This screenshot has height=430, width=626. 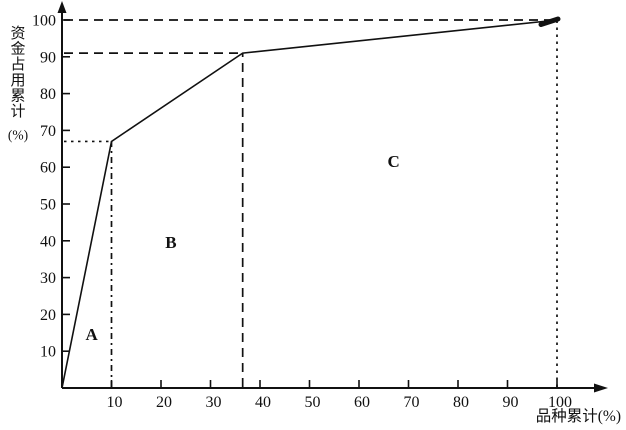 What do you see at coordinates (578, 416) in the screenshot?
I see `x-axis-title: 品种累计(%)` at bounding box center [578, 416].